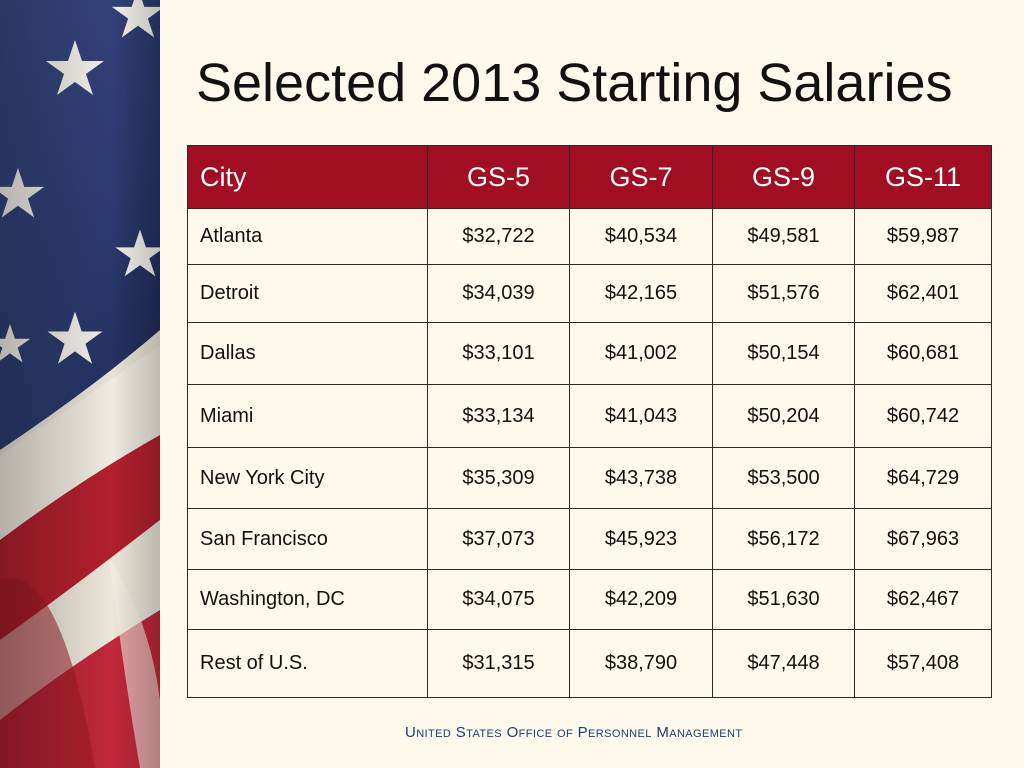 This screenshot has width=1024, height=768. I want to click on table-row: Miami $33,134 $41,043 $50,204 $60,742, so click(589, 416).